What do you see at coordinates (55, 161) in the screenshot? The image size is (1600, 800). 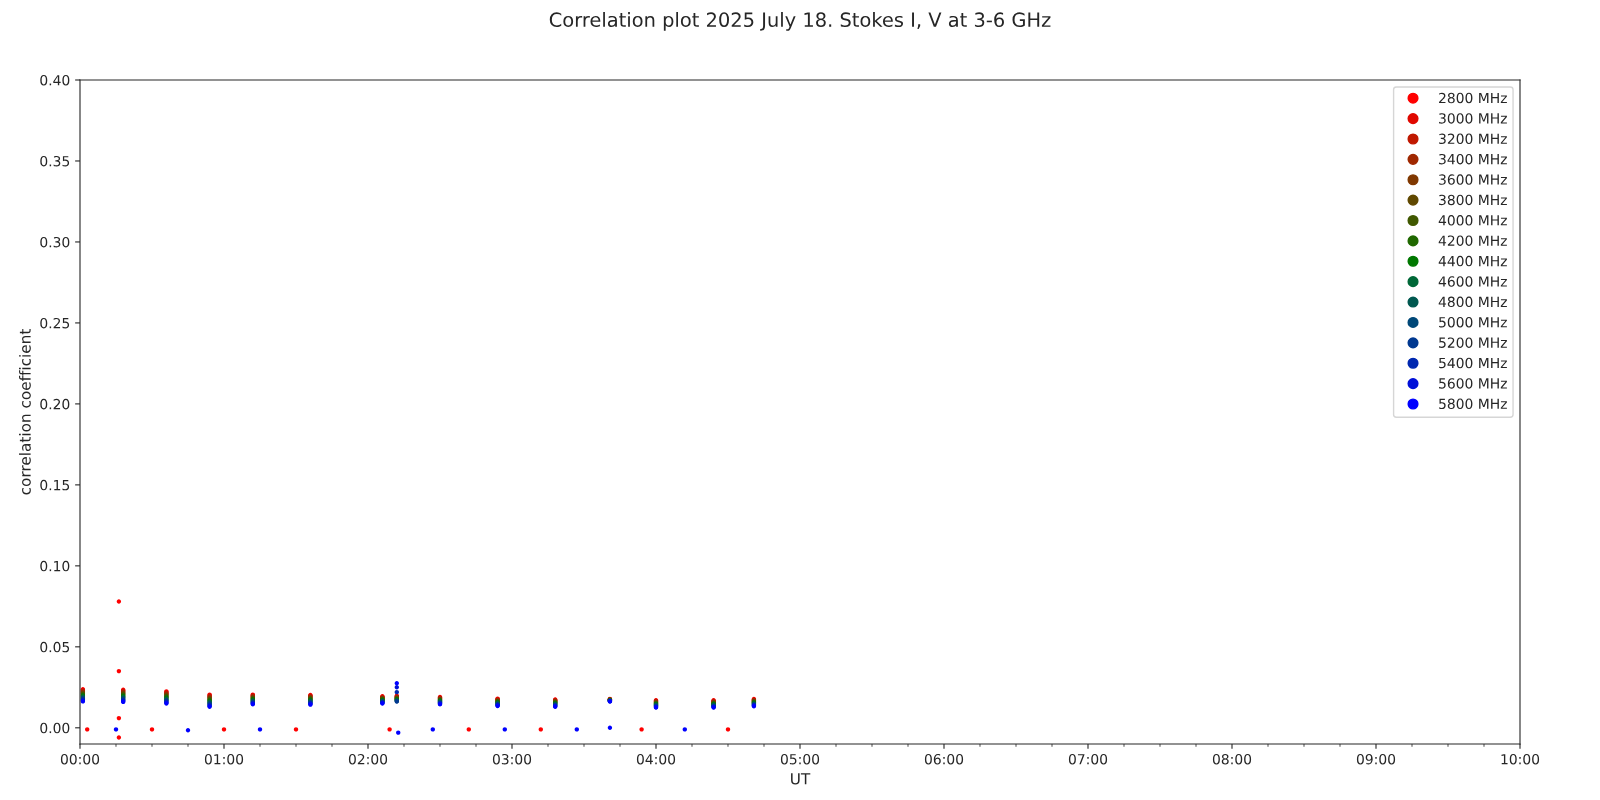 I see `y-tick-label: 0.35` at bounding box center [55, 161].